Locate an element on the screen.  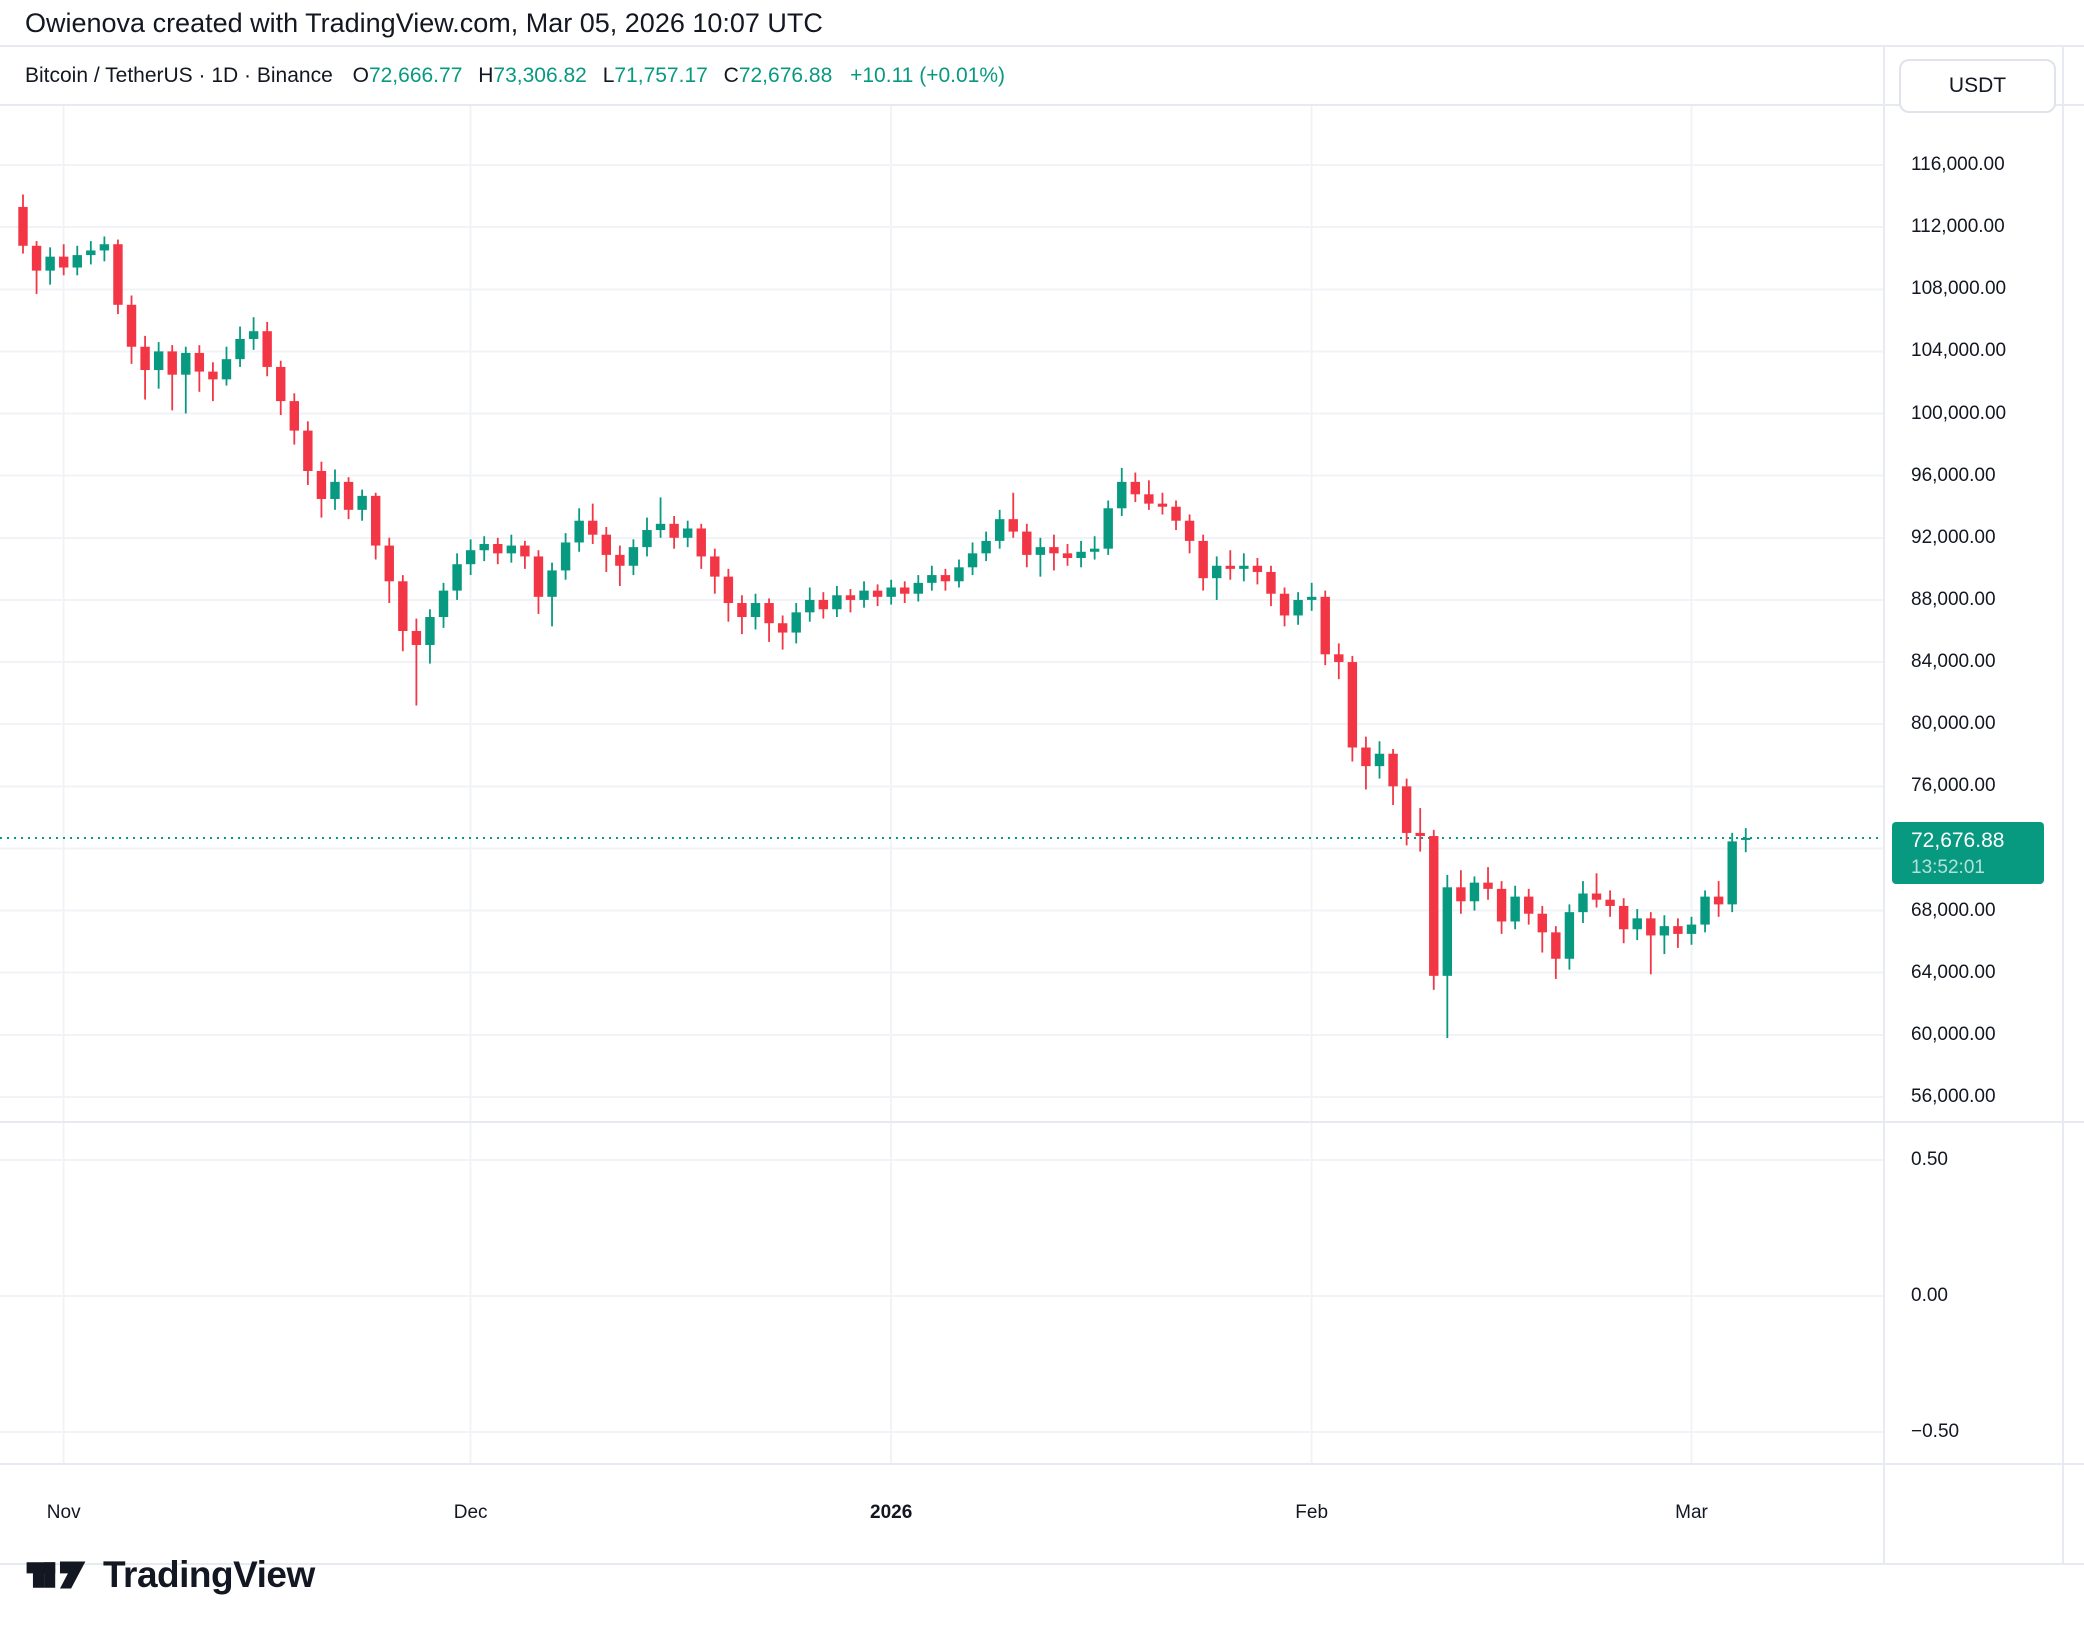
time-axis-label: Mar is located at coordinates (1691, 1512).